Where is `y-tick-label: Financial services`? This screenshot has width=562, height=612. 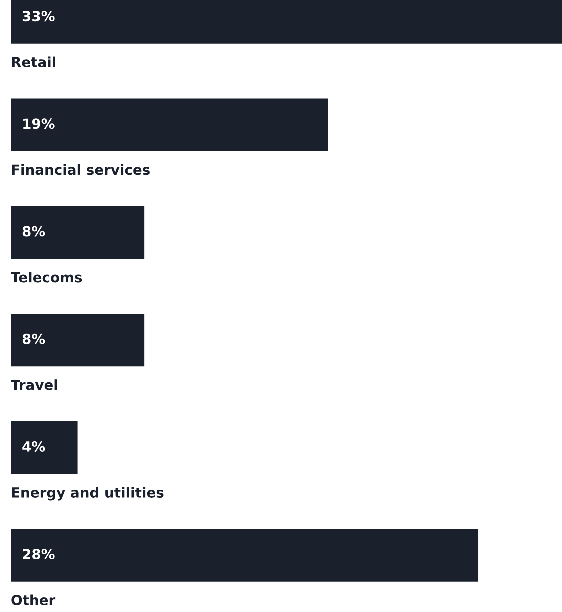
y-tick-label: Financial services is located at coordinates (81, 170).